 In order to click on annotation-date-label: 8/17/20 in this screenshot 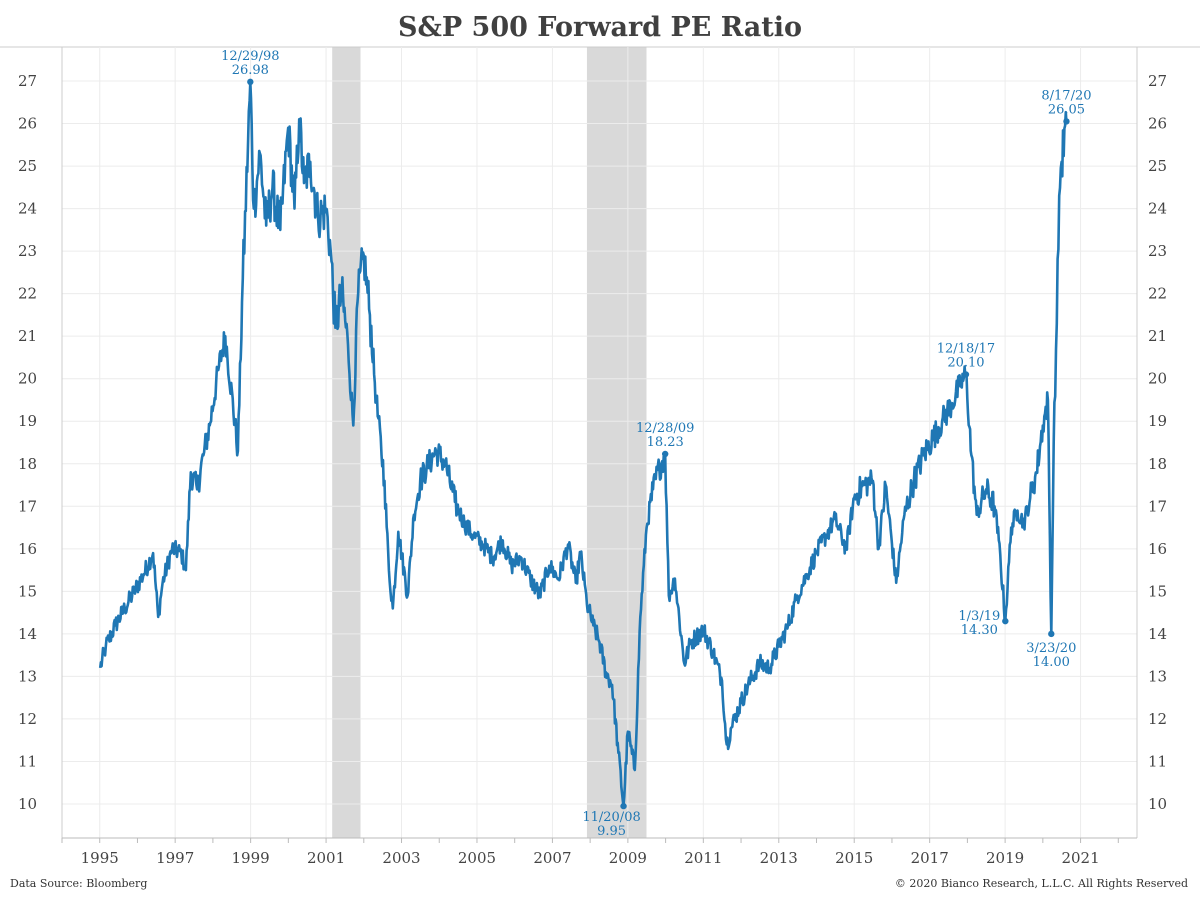, I will do `click(1066, 95)`.